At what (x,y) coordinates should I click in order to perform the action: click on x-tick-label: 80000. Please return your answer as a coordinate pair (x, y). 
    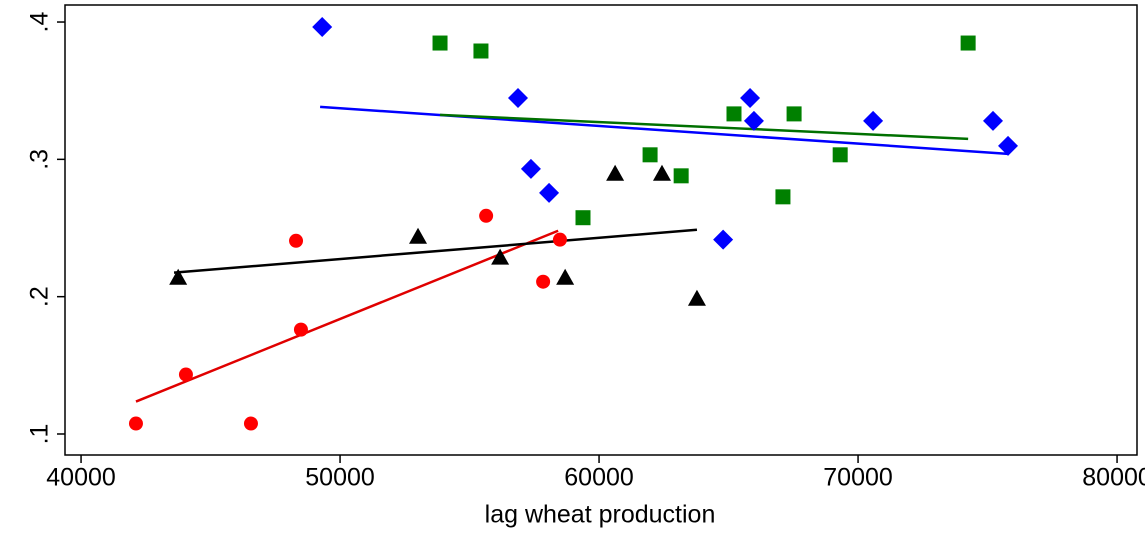
    Looking at the image, I should click on (1113, 478).